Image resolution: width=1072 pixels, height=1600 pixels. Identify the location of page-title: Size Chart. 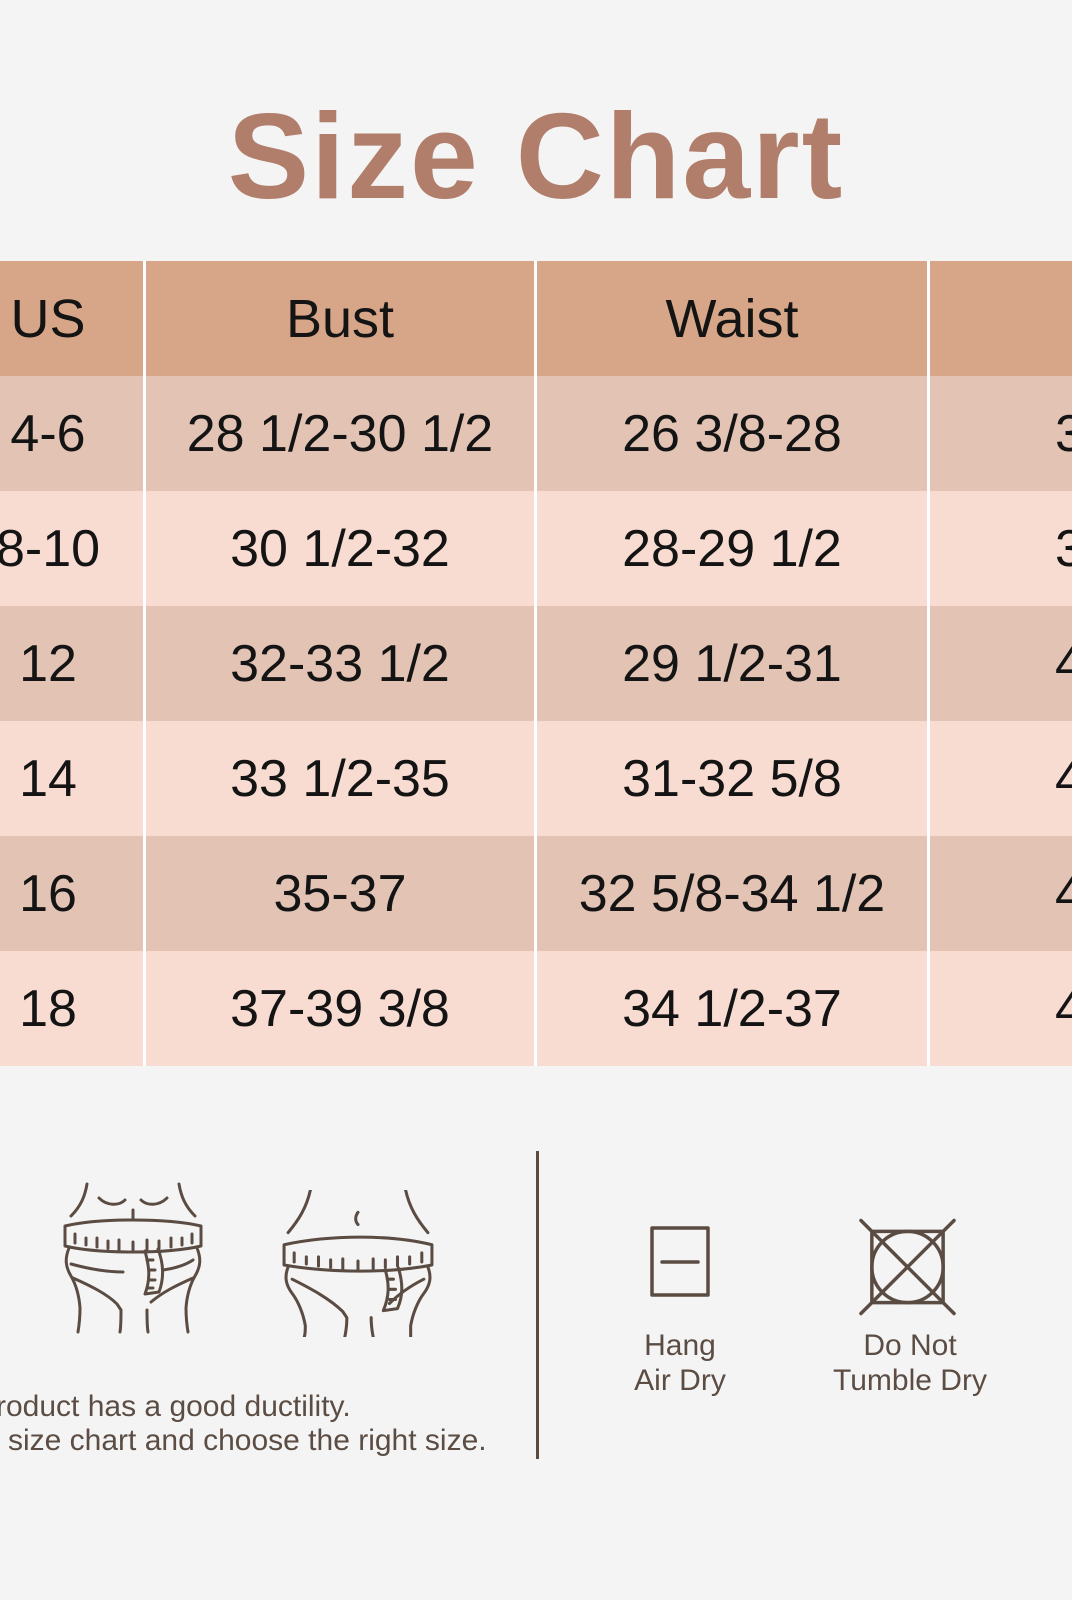
(536, 156).